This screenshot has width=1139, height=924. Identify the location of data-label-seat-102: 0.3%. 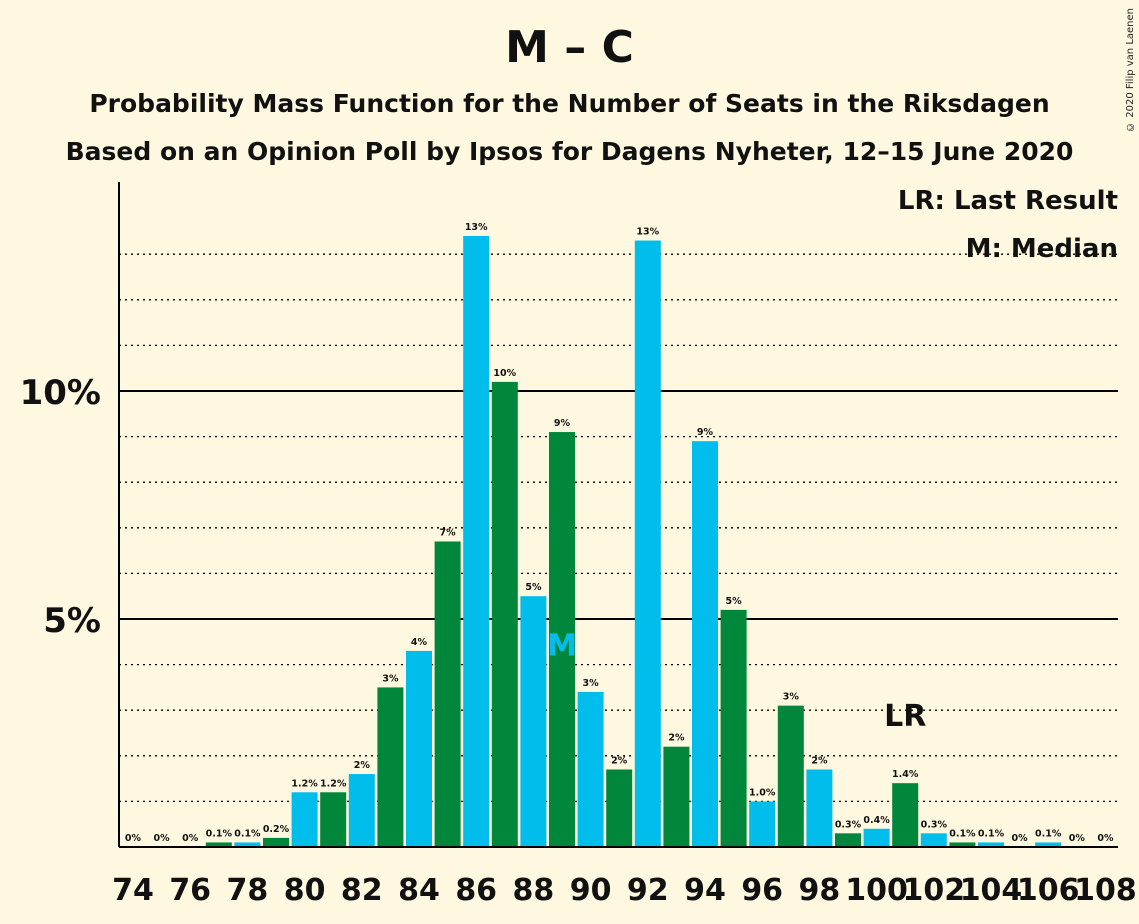
(934, 824).